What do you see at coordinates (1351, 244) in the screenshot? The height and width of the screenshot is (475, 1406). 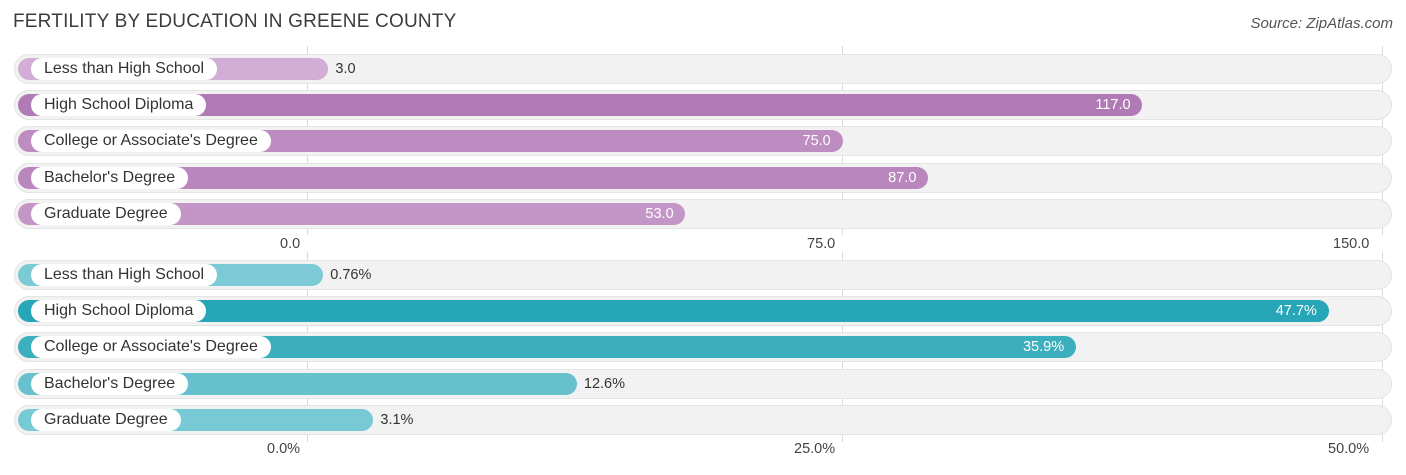 I see `axis-tick-label: 150.0` at bounding box center [1351, 244].